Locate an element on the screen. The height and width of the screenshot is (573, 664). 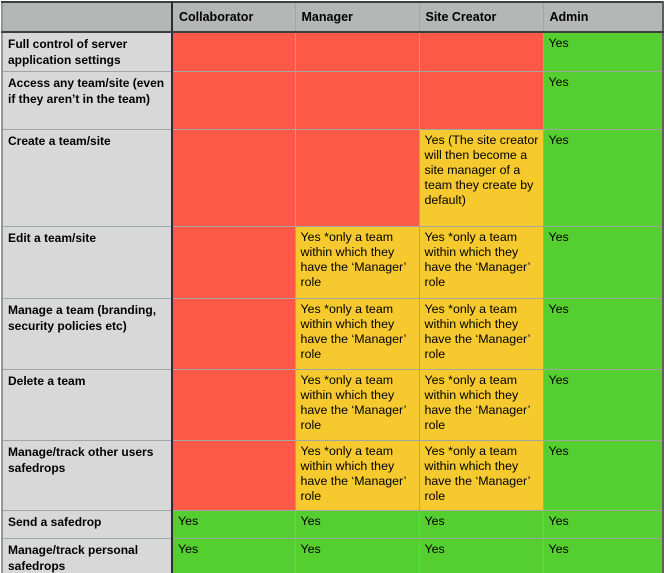
table-row: Send a safedrop Yes Yes Yes Yes is located at coordinates (332, 524).